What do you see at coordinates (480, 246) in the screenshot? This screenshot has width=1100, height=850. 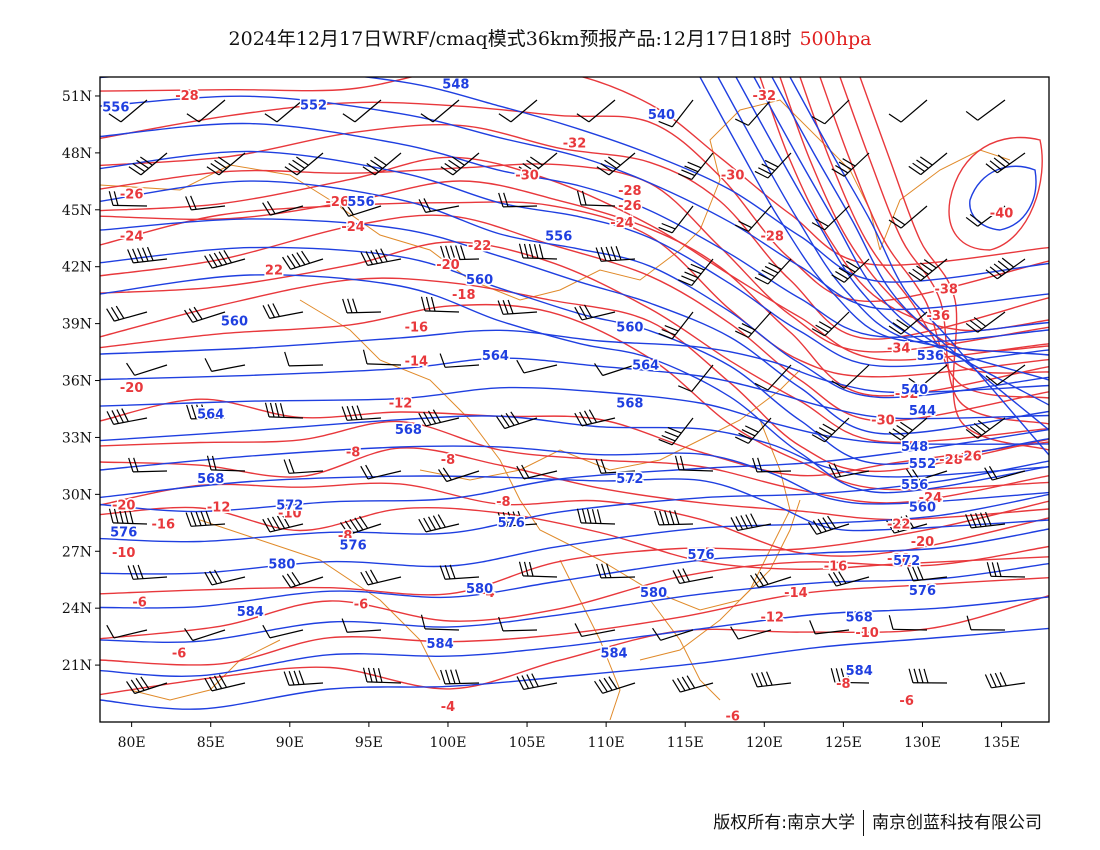 I see `temperature-label: -22` at bounding box center [480, 246].